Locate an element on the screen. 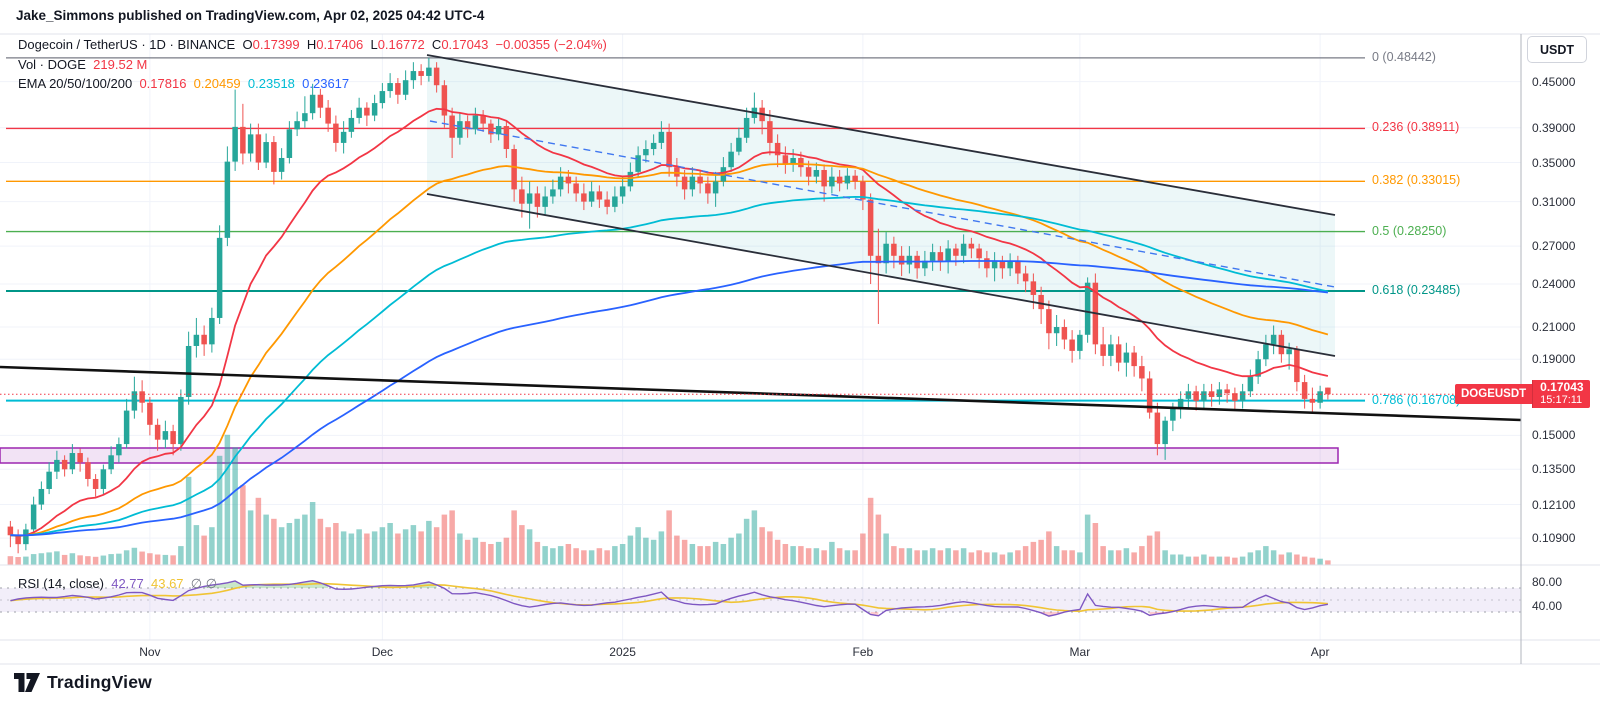  price-axis-label: 0.13500 is located at coordinates (1554, 469).